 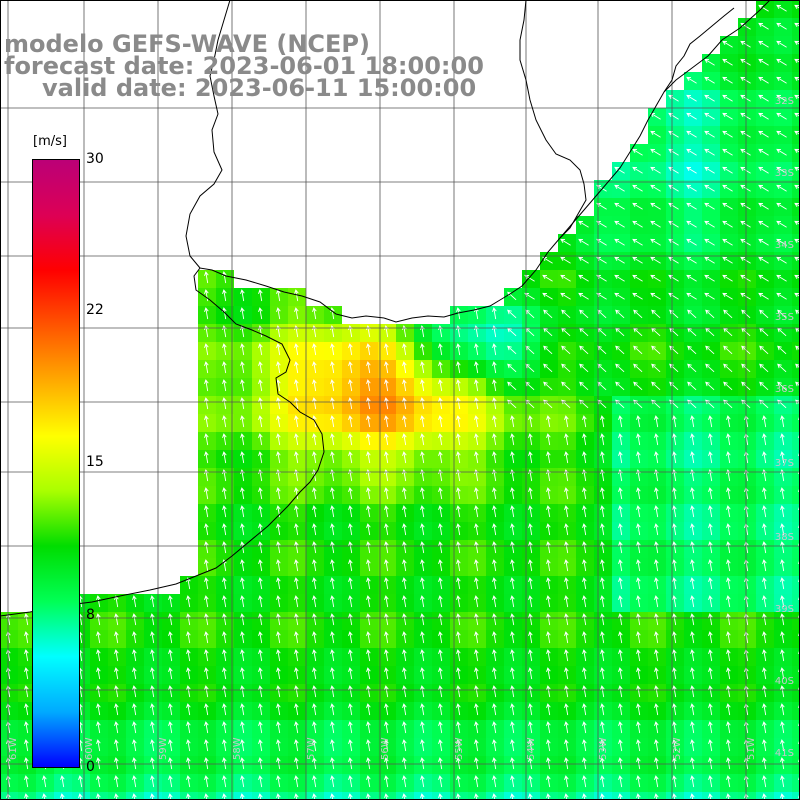 I want to click on lat-label: 40S, so click(x=784, y=681).